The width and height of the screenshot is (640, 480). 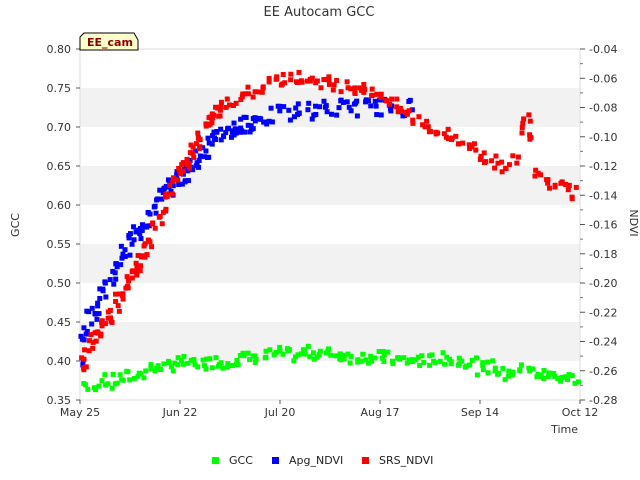 I want to click on y2-tick-label: -0.18, so click(x=603, y=254).